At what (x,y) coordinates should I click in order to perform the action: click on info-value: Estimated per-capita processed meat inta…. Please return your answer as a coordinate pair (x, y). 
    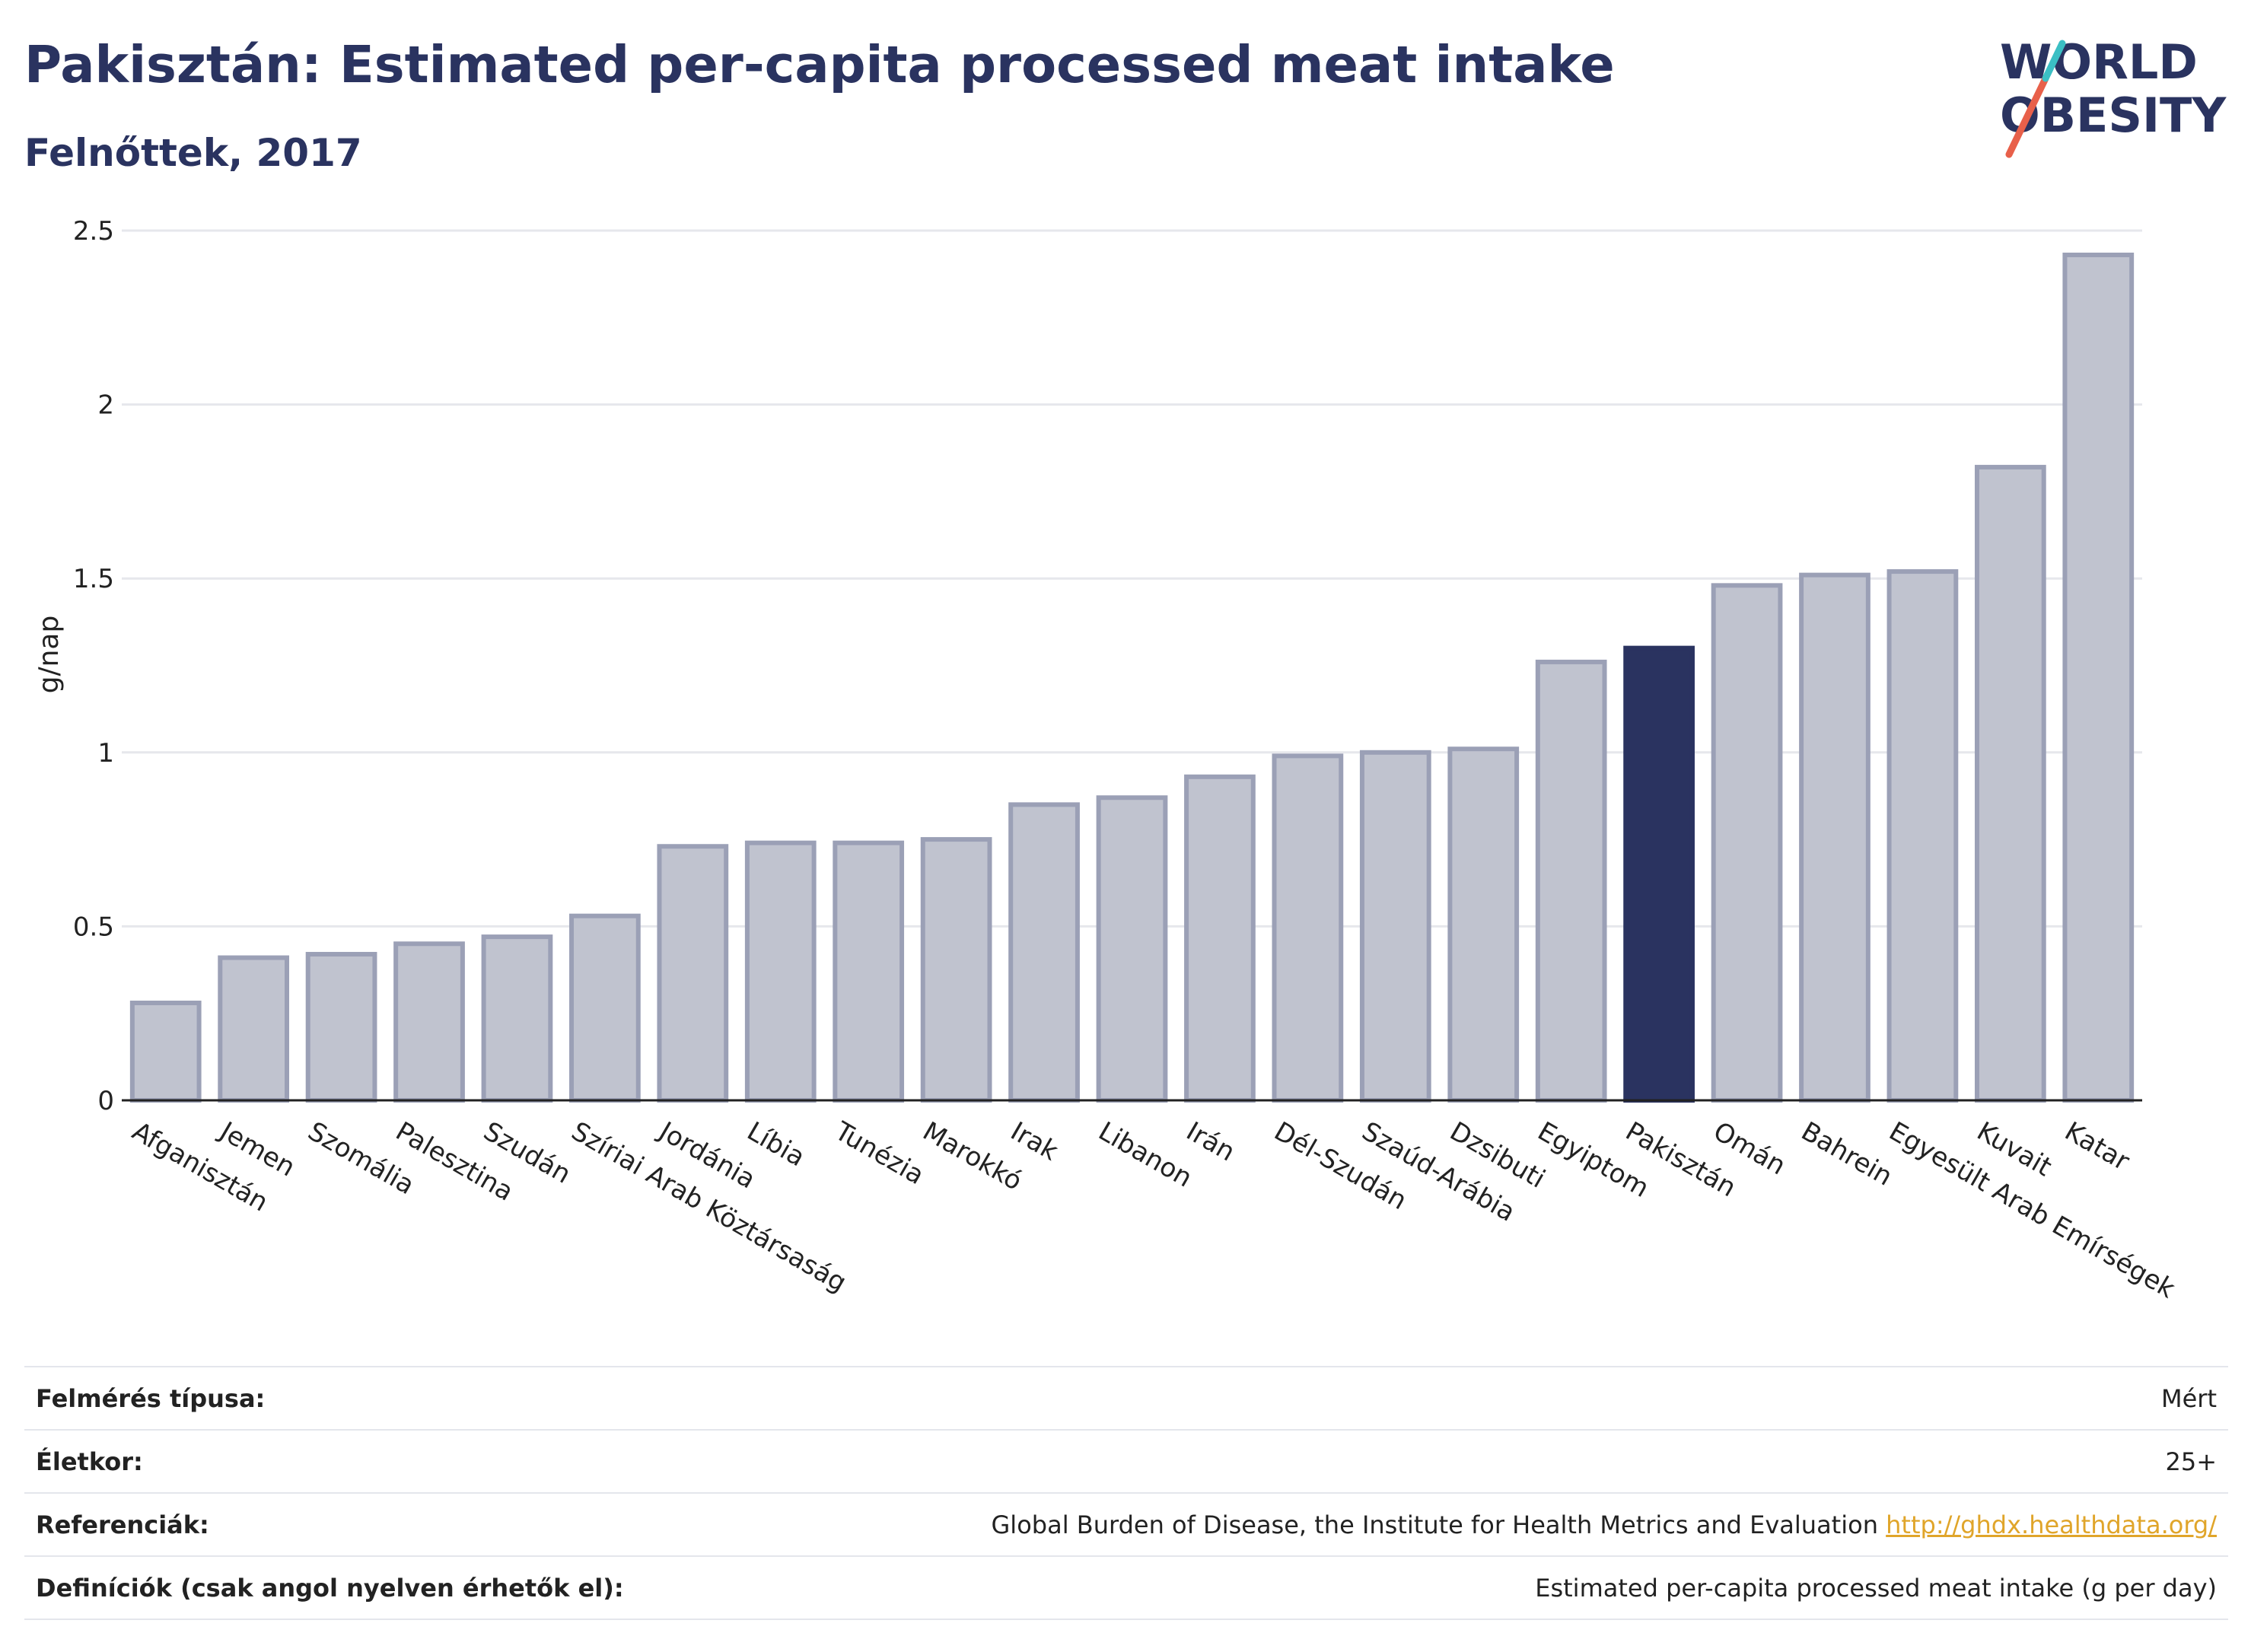
    Looking at the image, I should click on (1876, 1588).